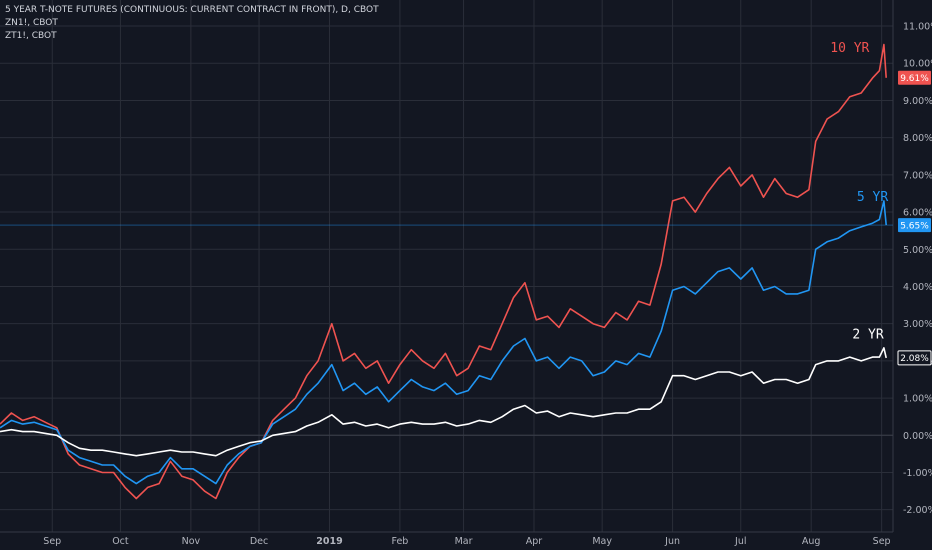 Image resolution: width=932 pixels, height=550 pixels. I want to click on y-tick-label: 1.00%, so click(917, 399).